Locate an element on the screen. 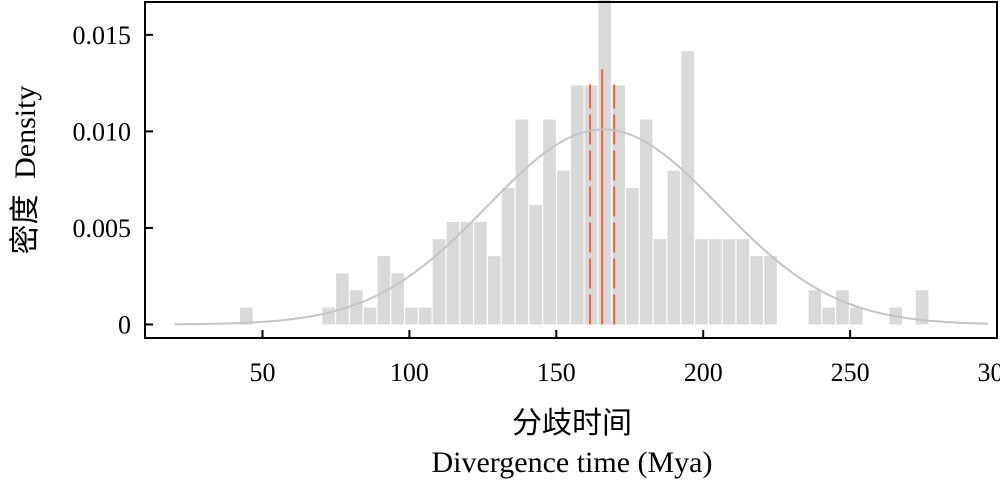 Image resolution: width=1000 pixels, height=480 pixels. x-tick-label: 100 is located at coordinates (409, 372).